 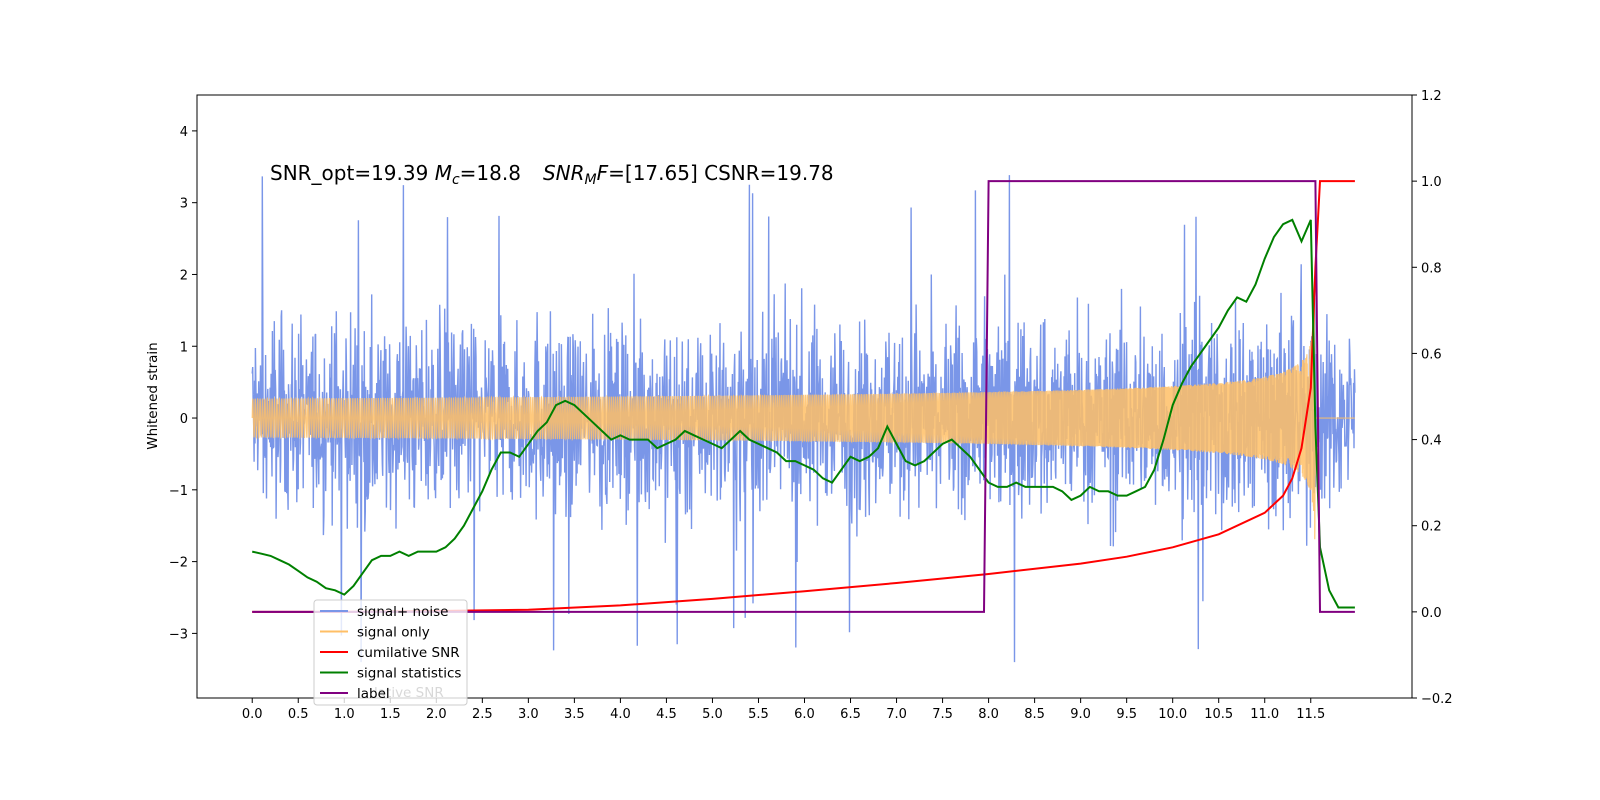 What do you see at coordinates (1126, 714) in the screenshot?
I see `x-tick-label: 9.5` at bounding box center [1126, 714].